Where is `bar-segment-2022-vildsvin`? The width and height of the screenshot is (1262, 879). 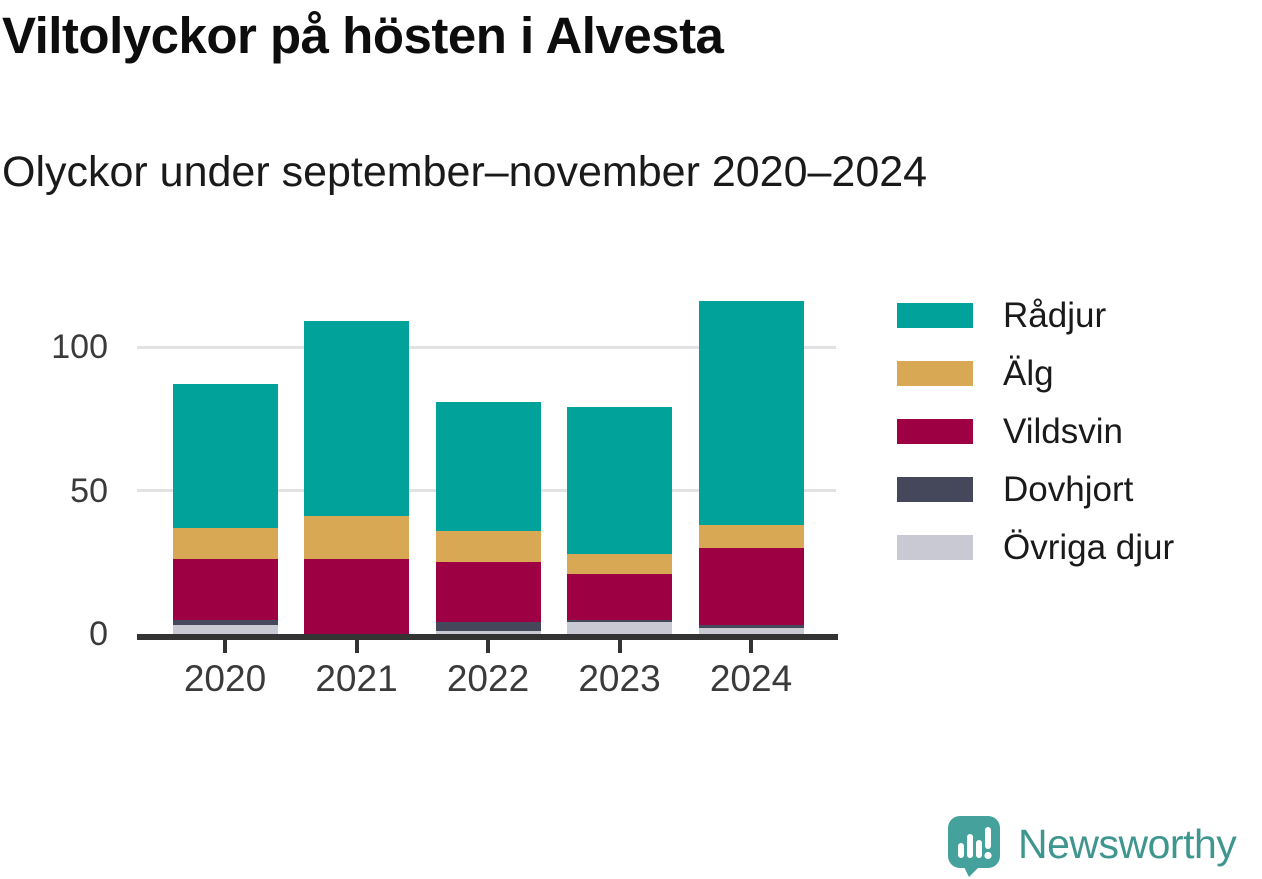 bar-segment-2022-vildsvin is located at coordinates (488, 592).